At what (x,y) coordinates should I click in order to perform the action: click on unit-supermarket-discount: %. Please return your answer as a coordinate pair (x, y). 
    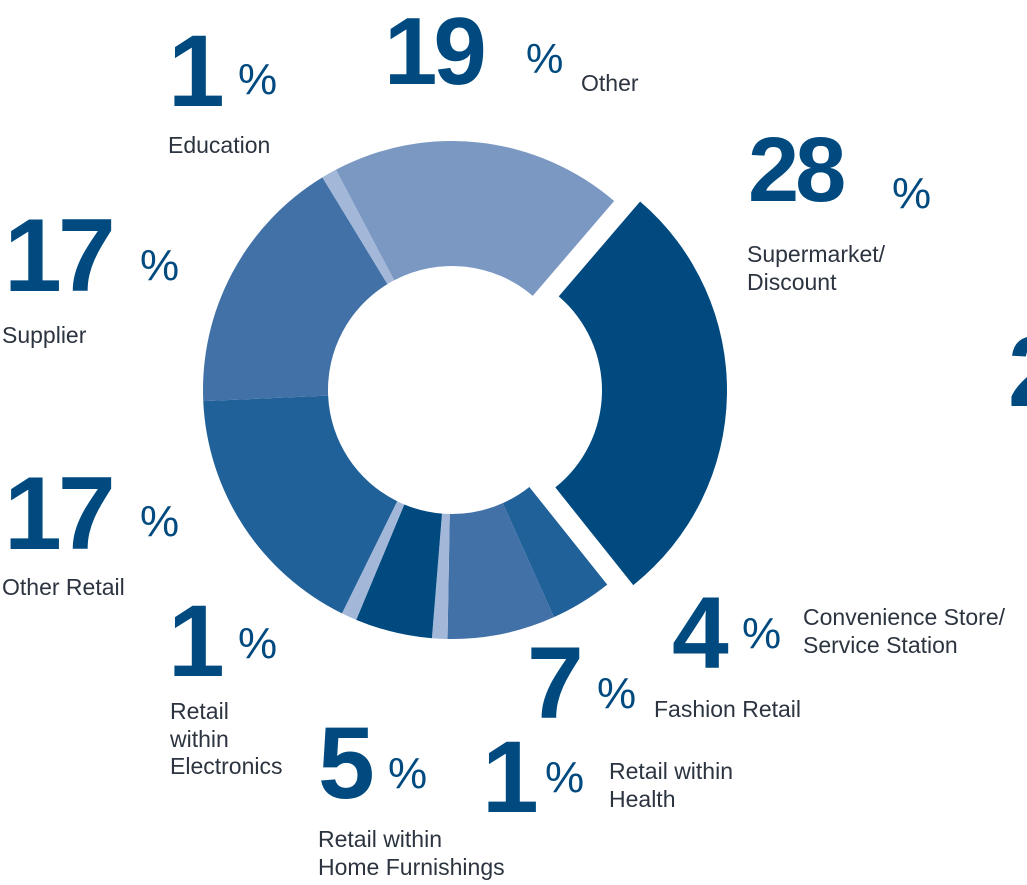
    Looking at the image, I should click on (912, 193).